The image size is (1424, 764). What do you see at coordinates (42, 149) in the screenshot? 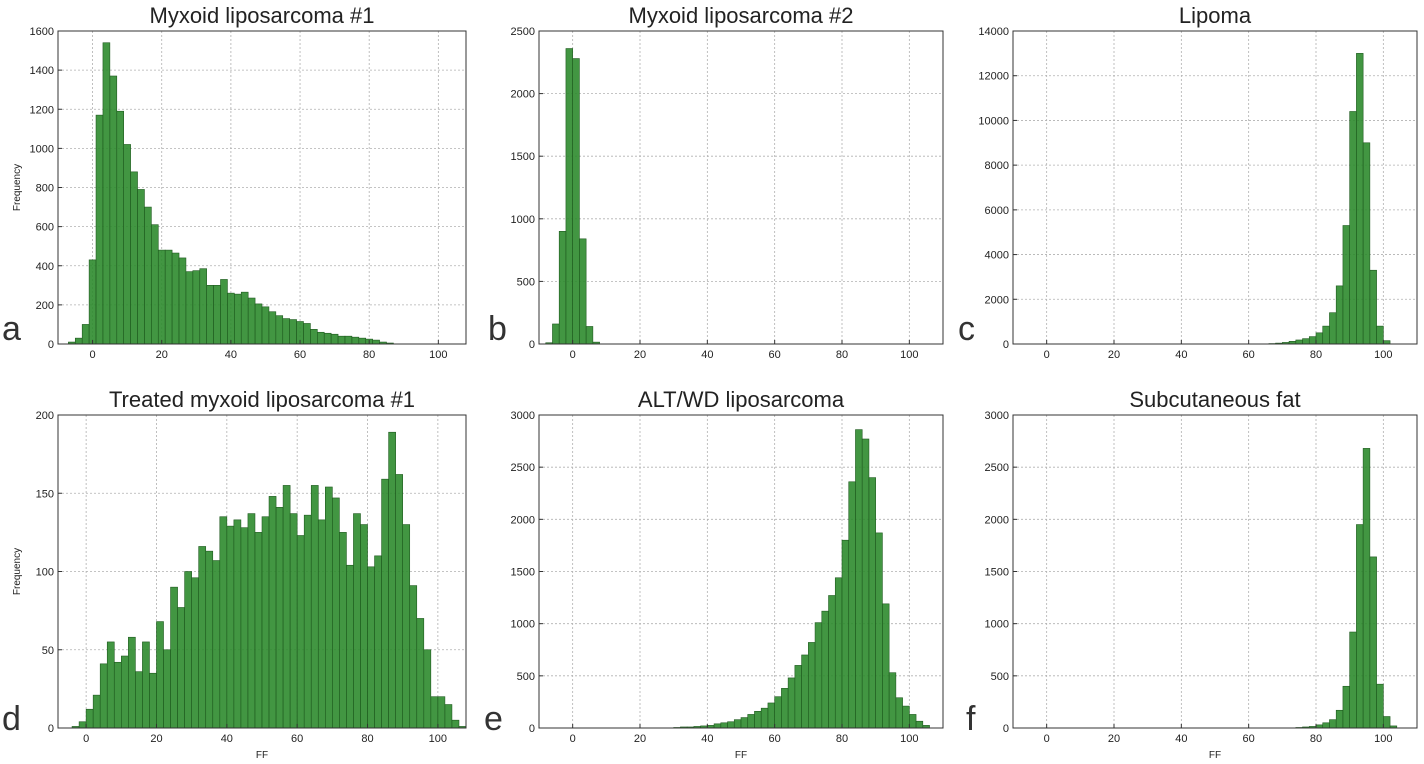
I see `y-tick-label: 1000` at bounding box center [42, 149].